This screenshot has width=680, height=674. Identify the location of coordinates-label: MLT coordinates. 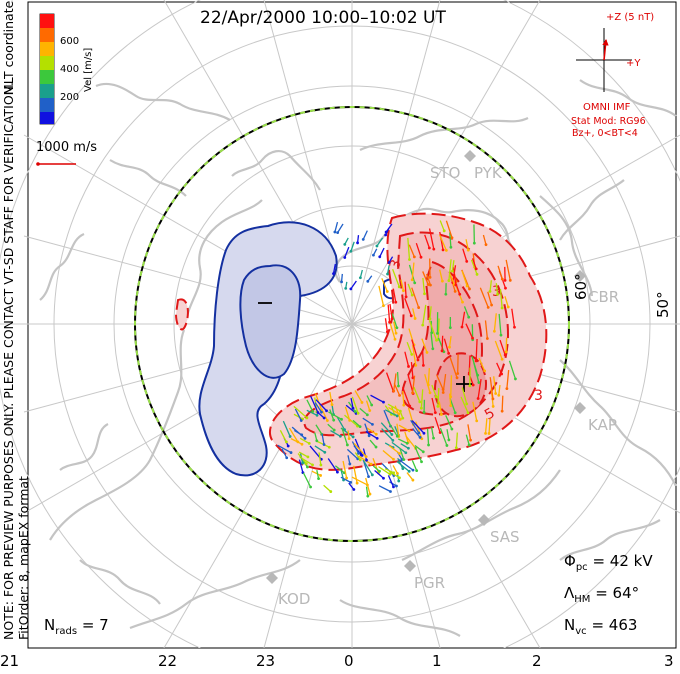
(8, 47).